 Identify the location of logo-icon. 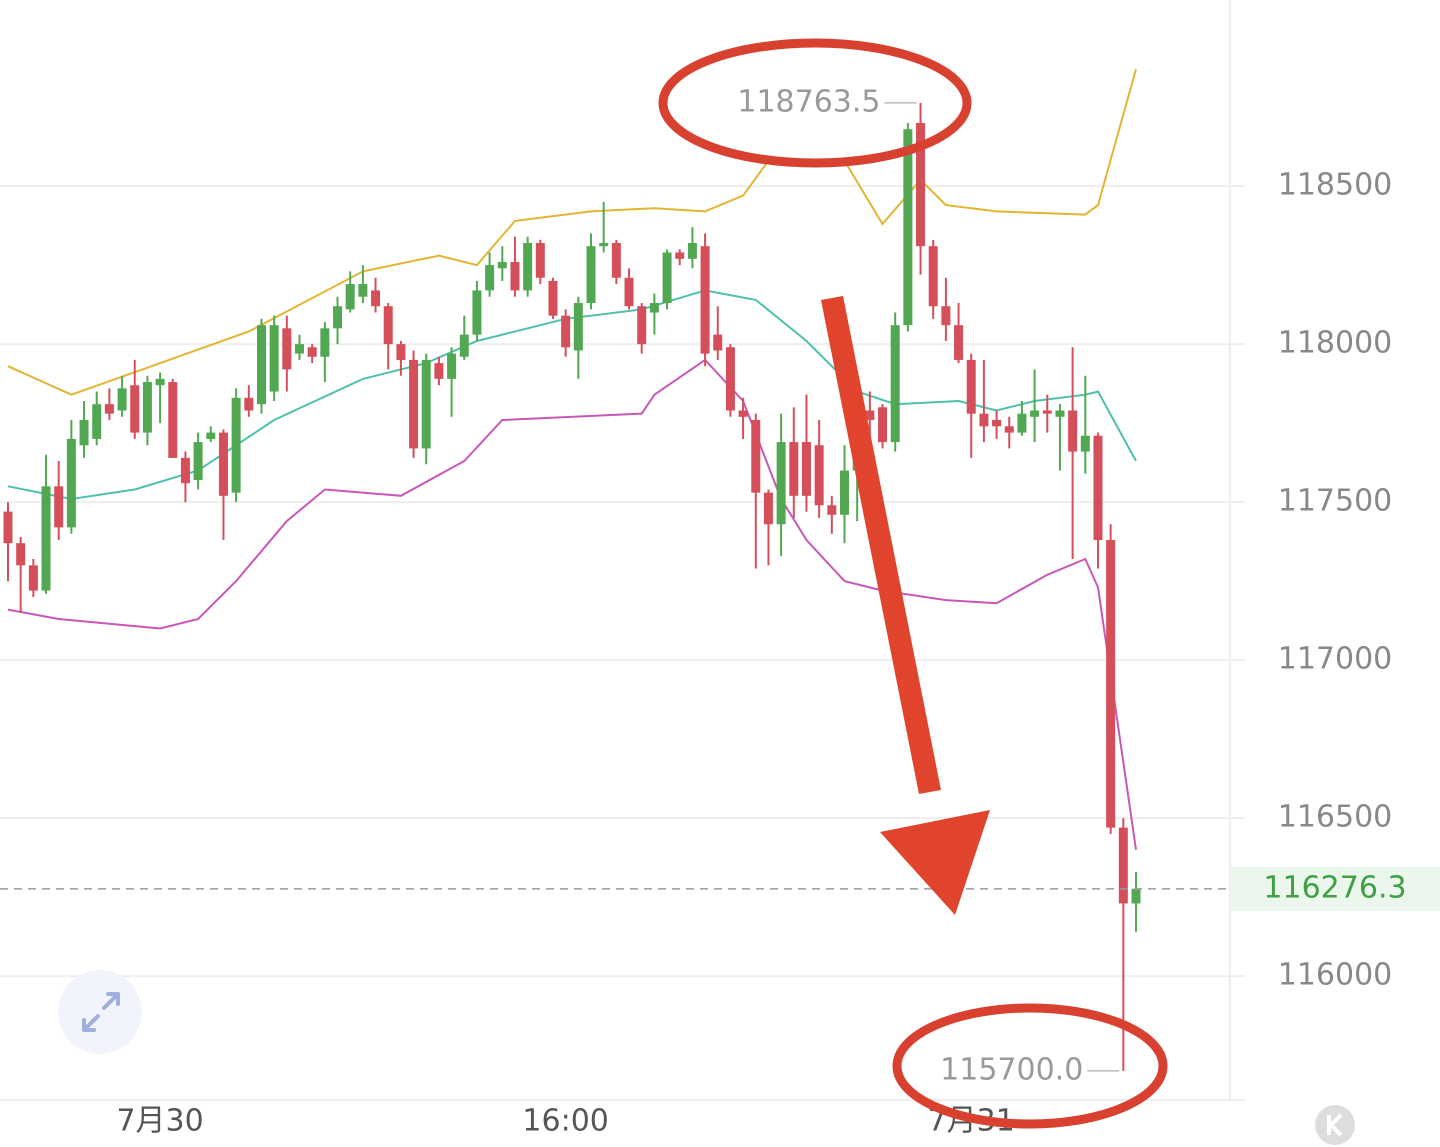
(1335, 1125).